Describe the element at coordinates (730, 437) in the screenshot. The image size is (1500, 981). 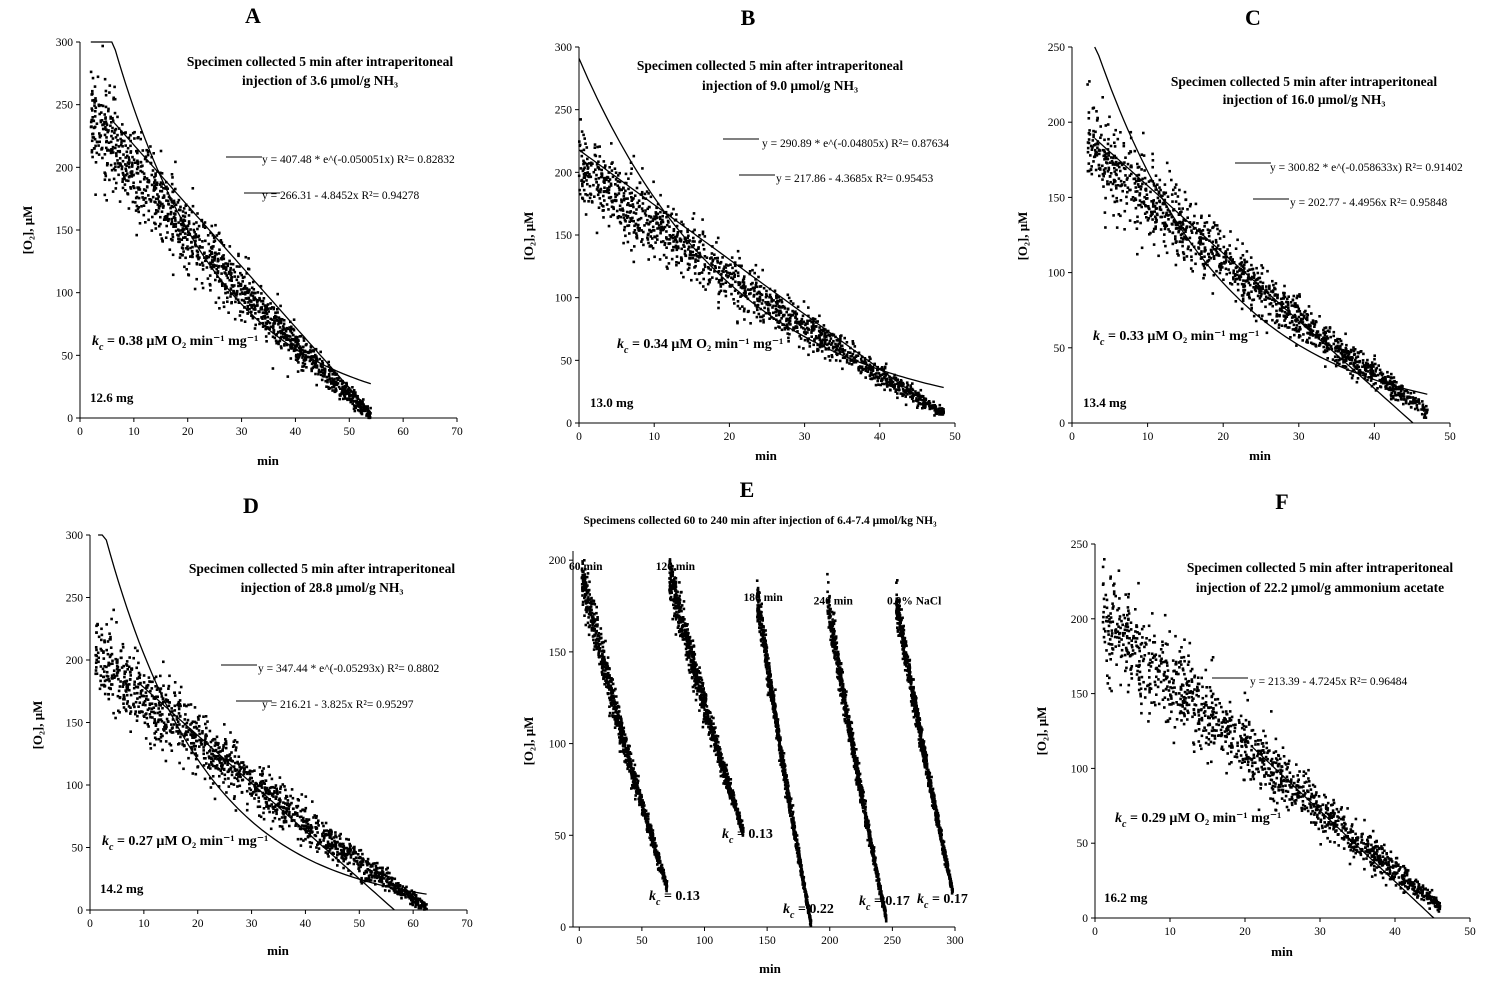
I see `x-tick-label: 20` at that location.